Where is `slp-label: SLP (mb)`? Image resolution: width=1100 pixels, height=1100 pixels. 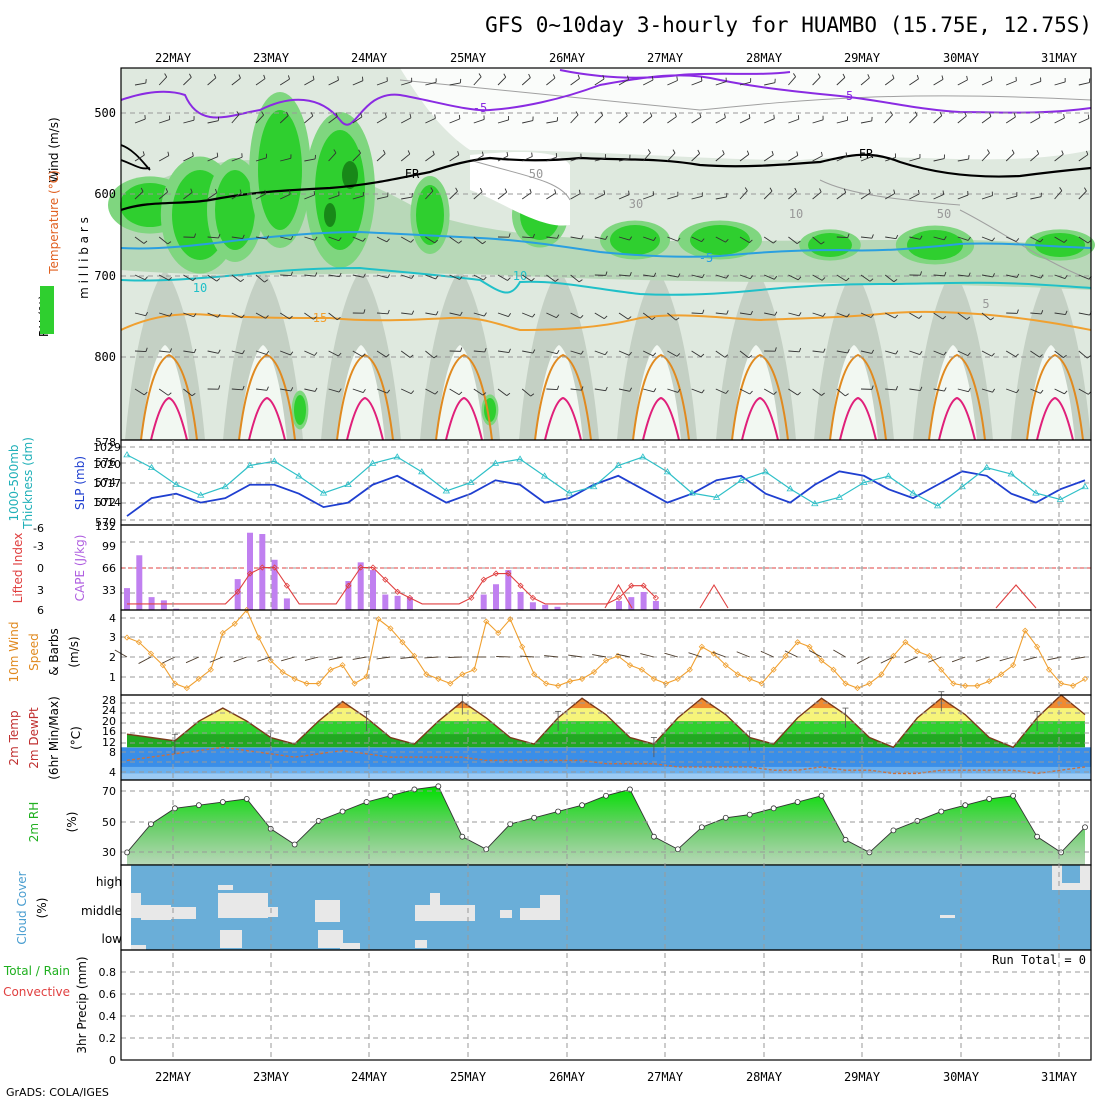
slp-label: SLP (mb) is located at coordinates (80, 483).